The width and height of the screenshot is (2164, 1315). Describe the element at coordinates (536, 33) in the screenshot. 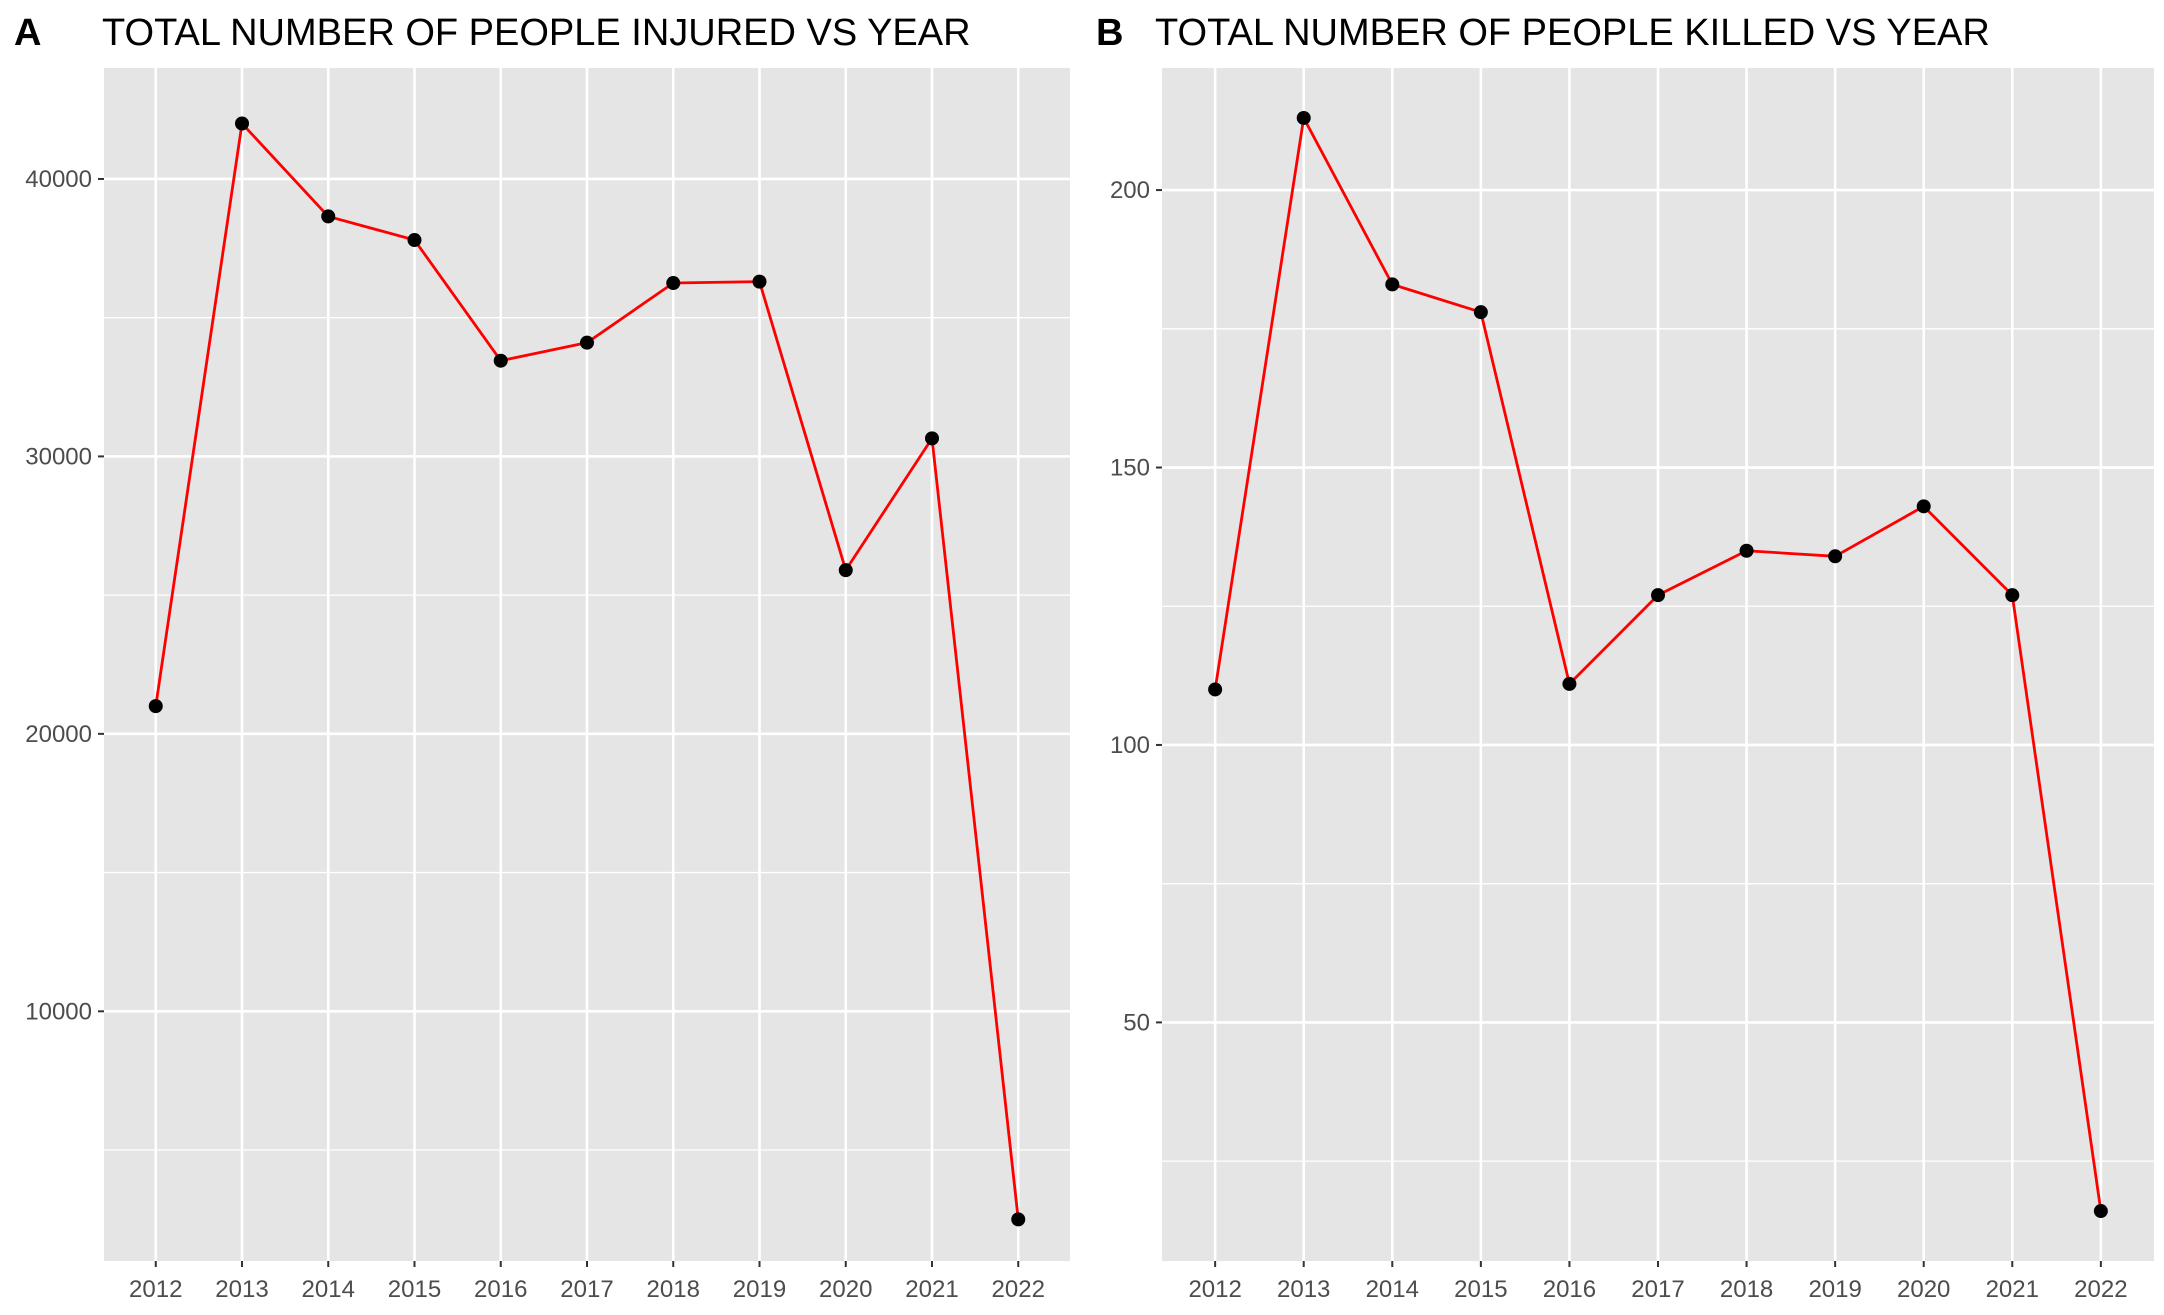

I see `chart-title: TOTAL NUMBER OF PEOPLE INJURED VS YEAR` at that location.